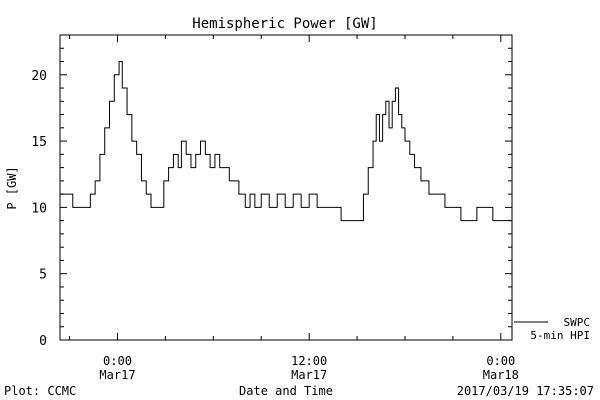  What do you see at coordinates (43, 341) in the screenshot?
I see `y-tick-label: 0` at bounding box center [43, 341].